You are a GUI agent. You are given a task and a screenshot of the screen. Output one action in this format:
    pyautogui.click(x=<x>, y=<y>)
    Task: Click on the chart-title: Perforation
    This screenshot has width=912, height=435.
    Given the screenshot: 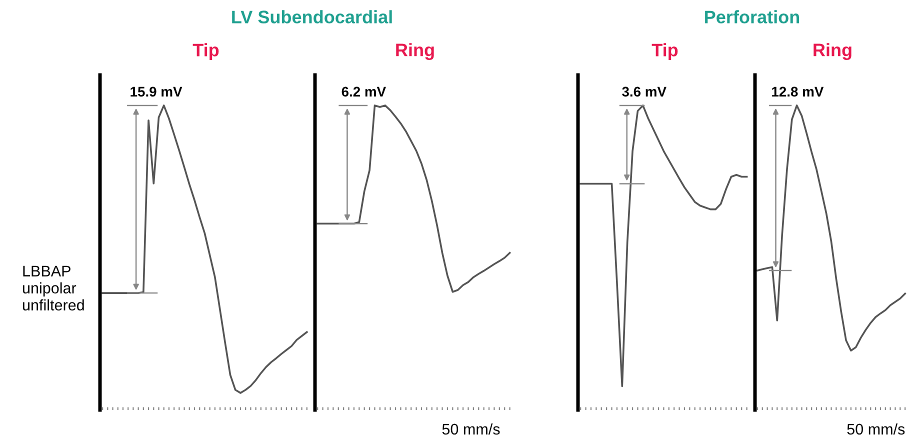 What is the action you would take?
    pyautogui.click(x=752, y=17)
    